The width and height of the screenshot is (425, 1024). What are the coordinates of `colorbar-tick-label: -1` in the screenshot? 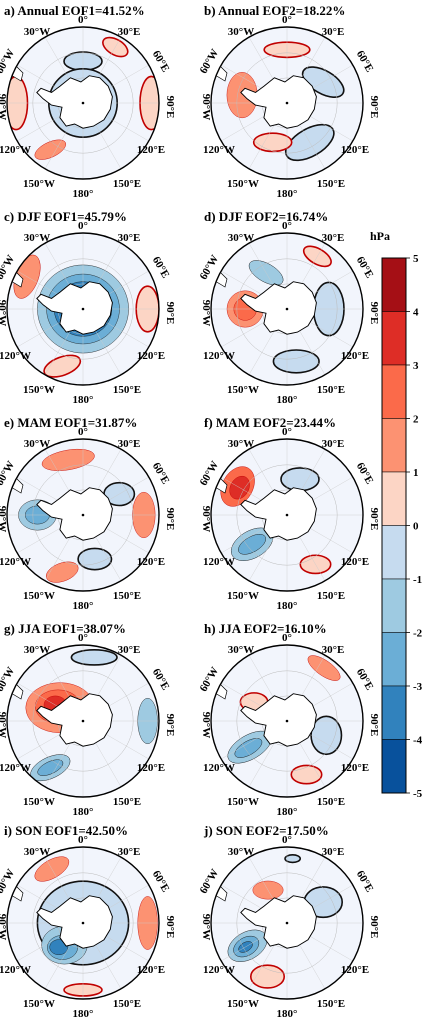 It's located at (417, 580).